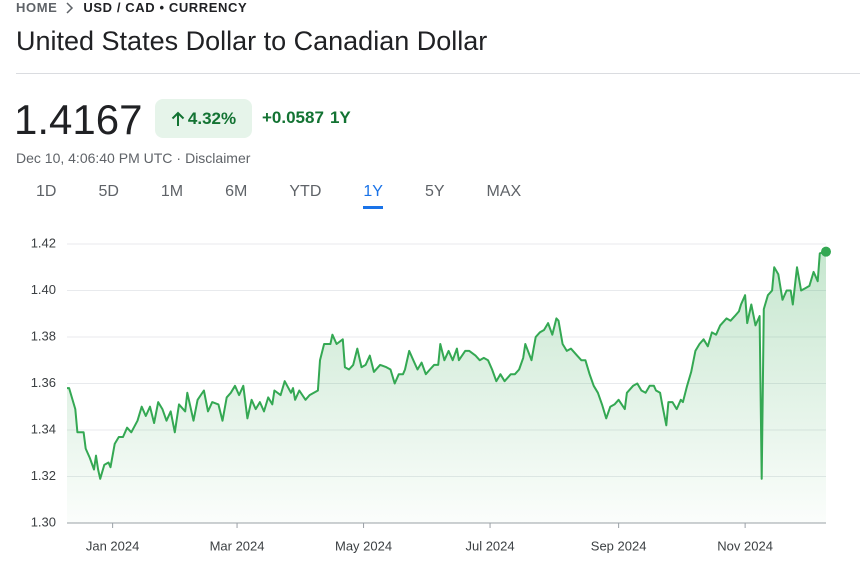  I want to click on x-tick-label: May 2024, so click(363, 545).